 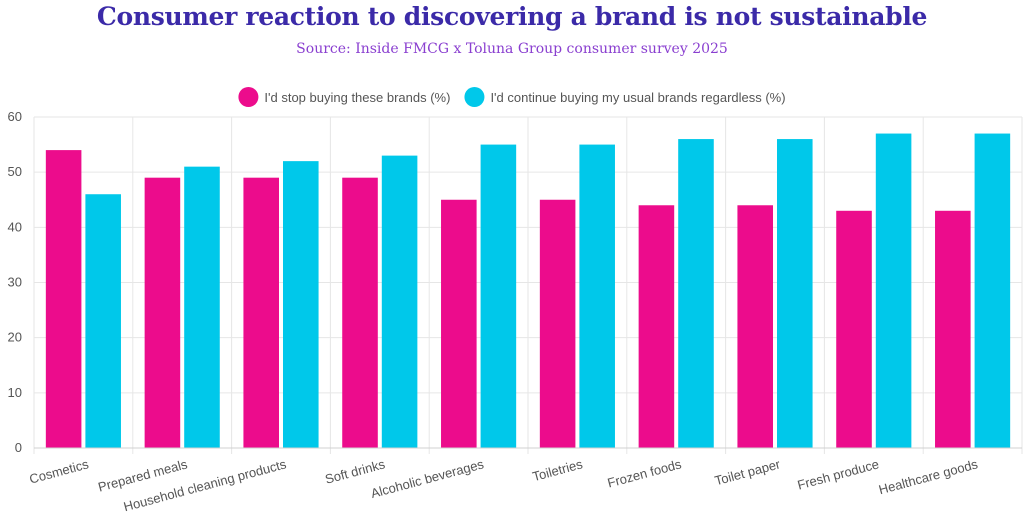 I want to click on x-tick-label: Toilet paper, so click(x=747, y=472).